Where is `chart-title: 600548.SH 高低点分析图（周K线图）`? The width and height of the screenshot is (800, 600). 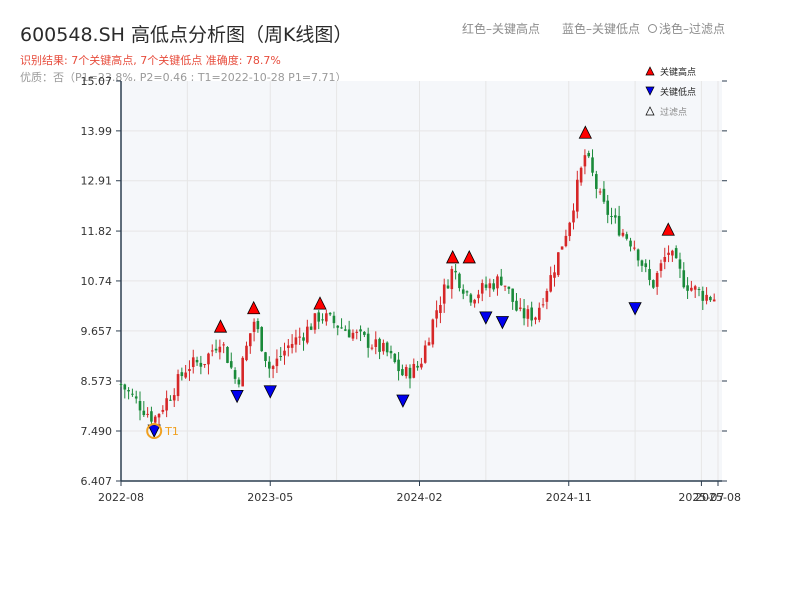 chart-title: 600548.SH 高低点分析图（周K线图） is located at coordinates (186, 35).